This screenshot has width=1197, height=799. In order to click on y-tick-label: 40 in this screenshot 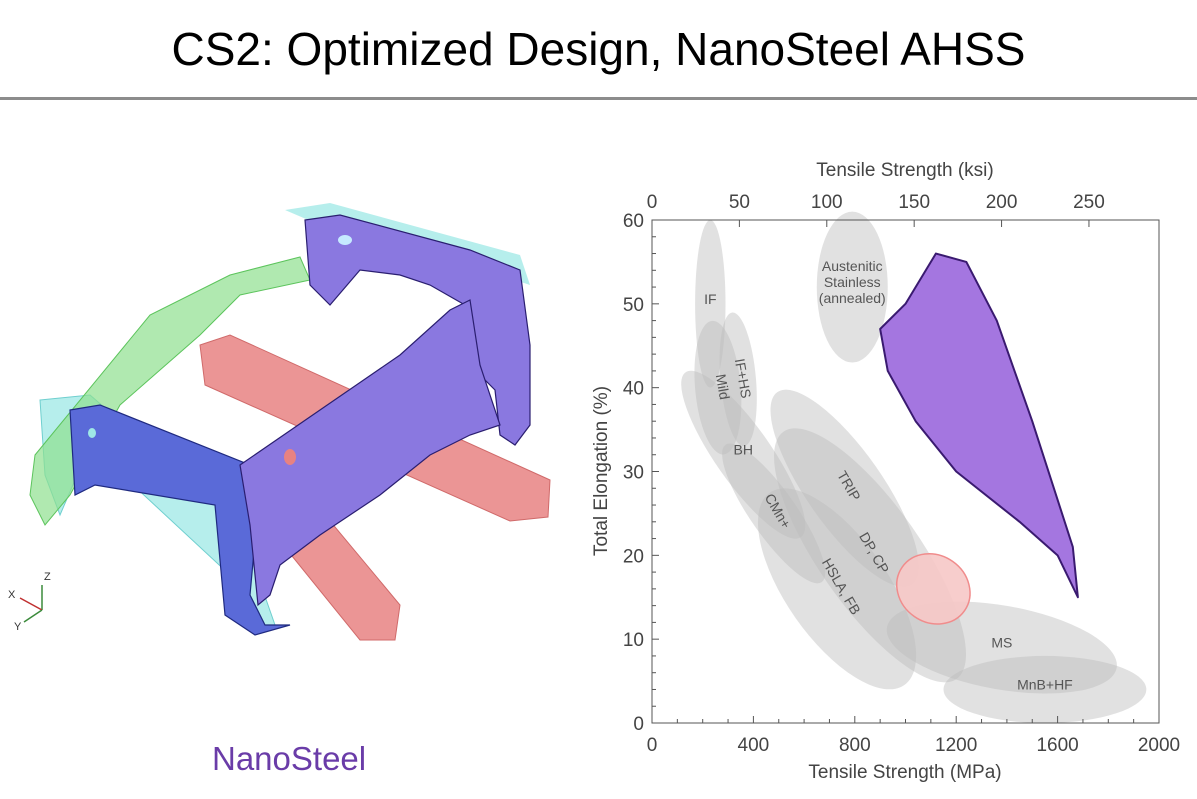, I will do `click(633, 389)`.